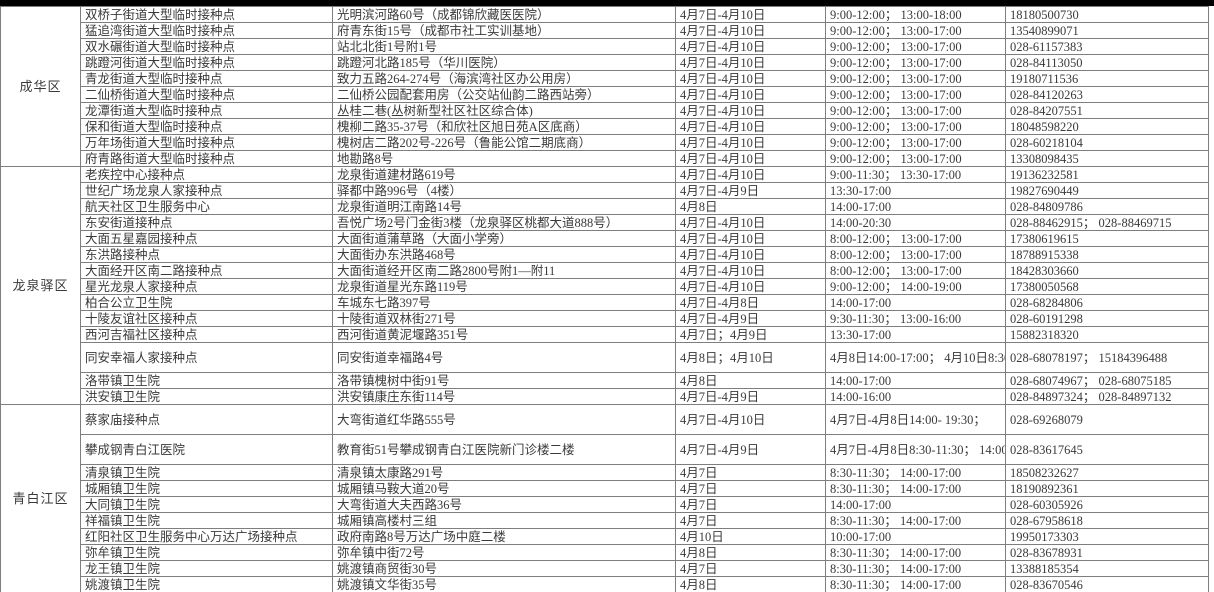 Image resolution: width=1214 pixels, height=592 pixels. What do you see at coordinates (504, 584) in the screenshot?
I see `address-cell: 姚渡镇文华街35号` at bounding box center [504, 584].